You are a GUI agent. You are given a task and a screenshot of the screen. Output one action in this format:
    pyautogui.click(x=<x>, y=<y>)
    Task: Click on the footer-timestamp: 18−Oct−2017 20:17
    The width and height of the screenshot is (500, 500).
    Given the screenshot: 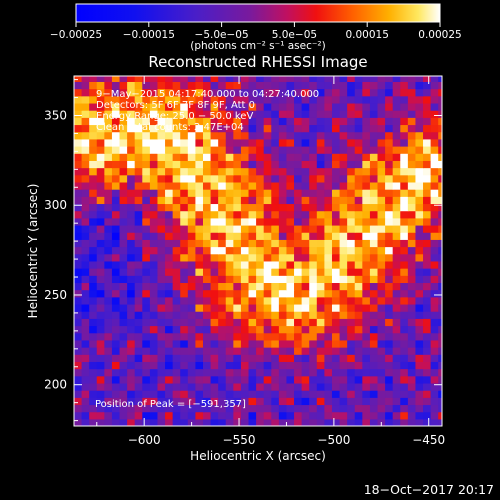 What is the action you would take?
    pyautogui.click(x=429, y=489)
    